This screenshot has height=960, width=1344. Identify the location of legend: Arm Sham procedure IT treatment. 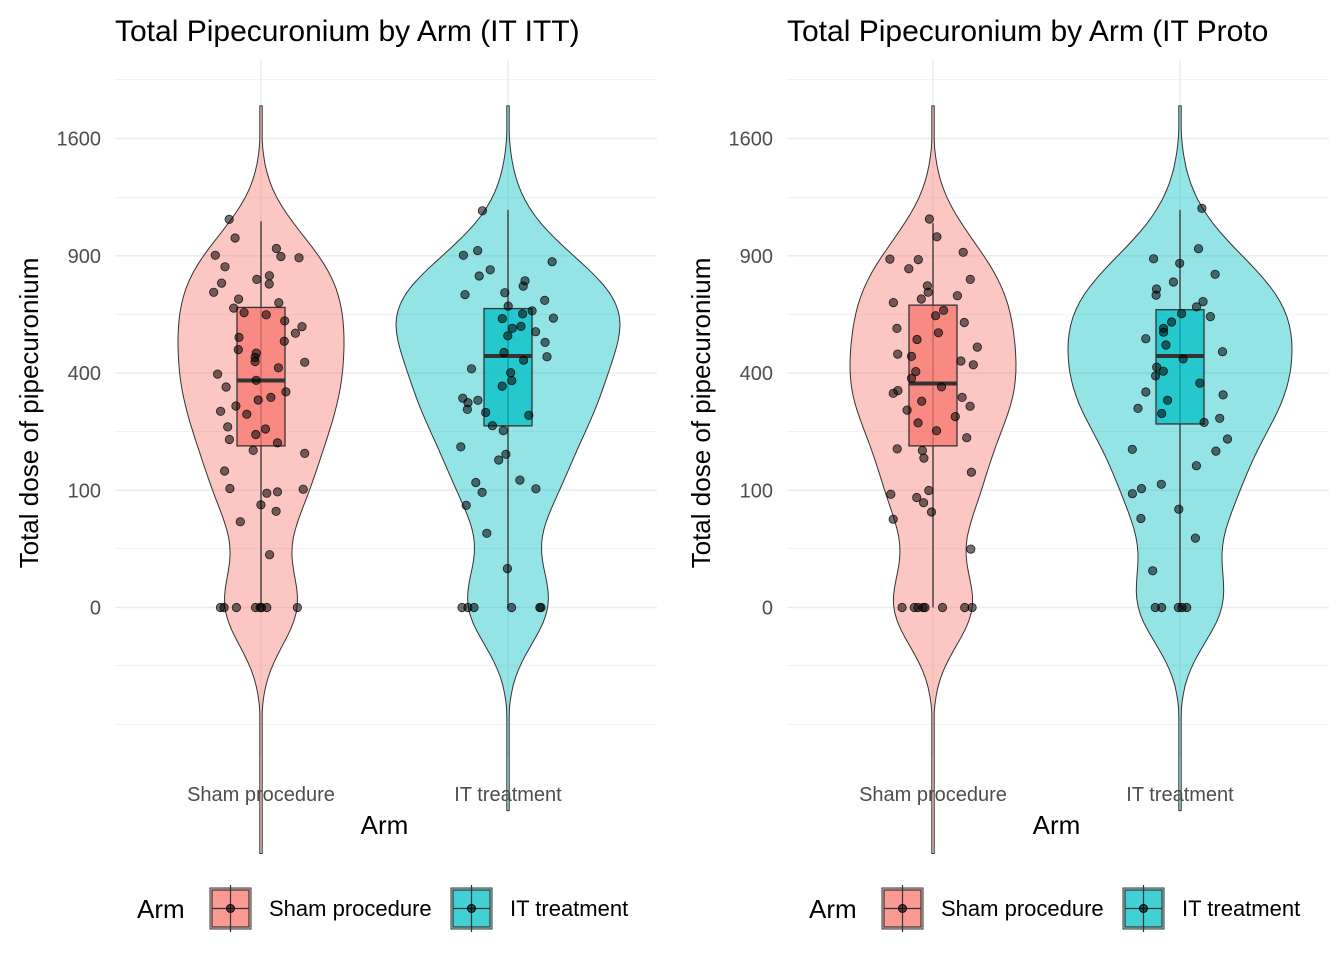
(1054, 908).